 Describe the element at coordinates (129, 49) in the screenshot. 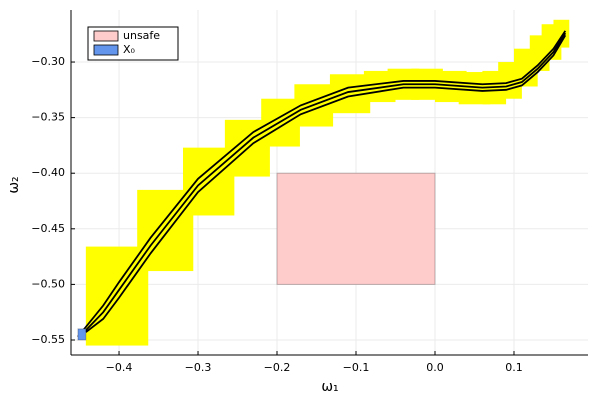

I see `legend-label: X₀` at that location.